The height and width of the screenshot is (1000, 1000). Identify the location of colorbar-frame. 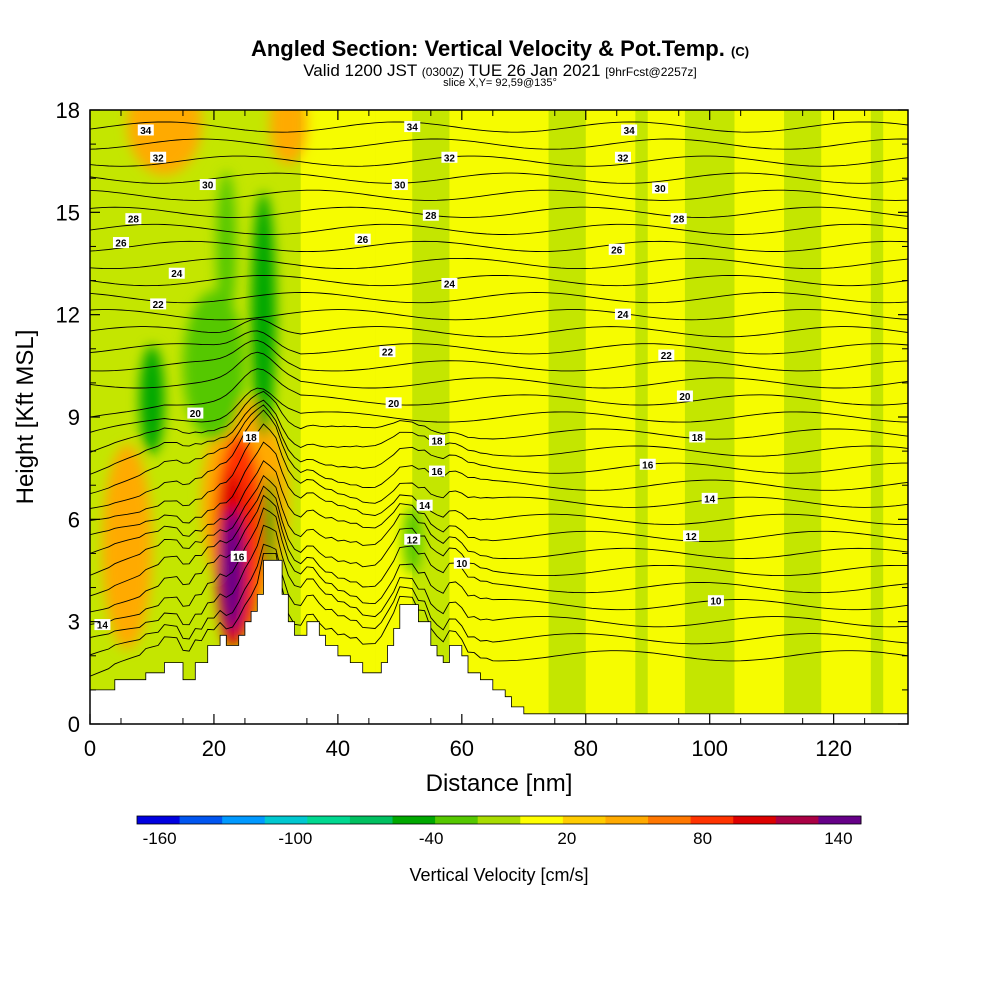
(499, 820).